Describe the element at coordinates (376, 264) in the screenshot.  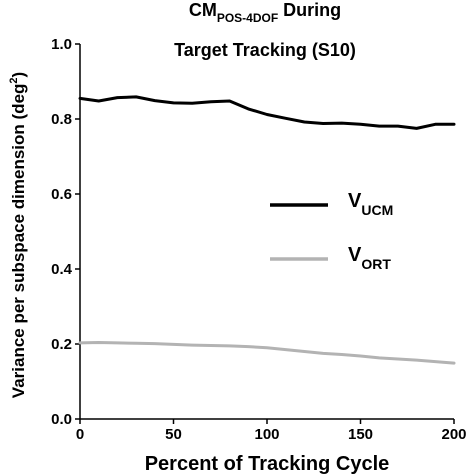
I see `legend-label-v-ort-sub: ORT` at that location.